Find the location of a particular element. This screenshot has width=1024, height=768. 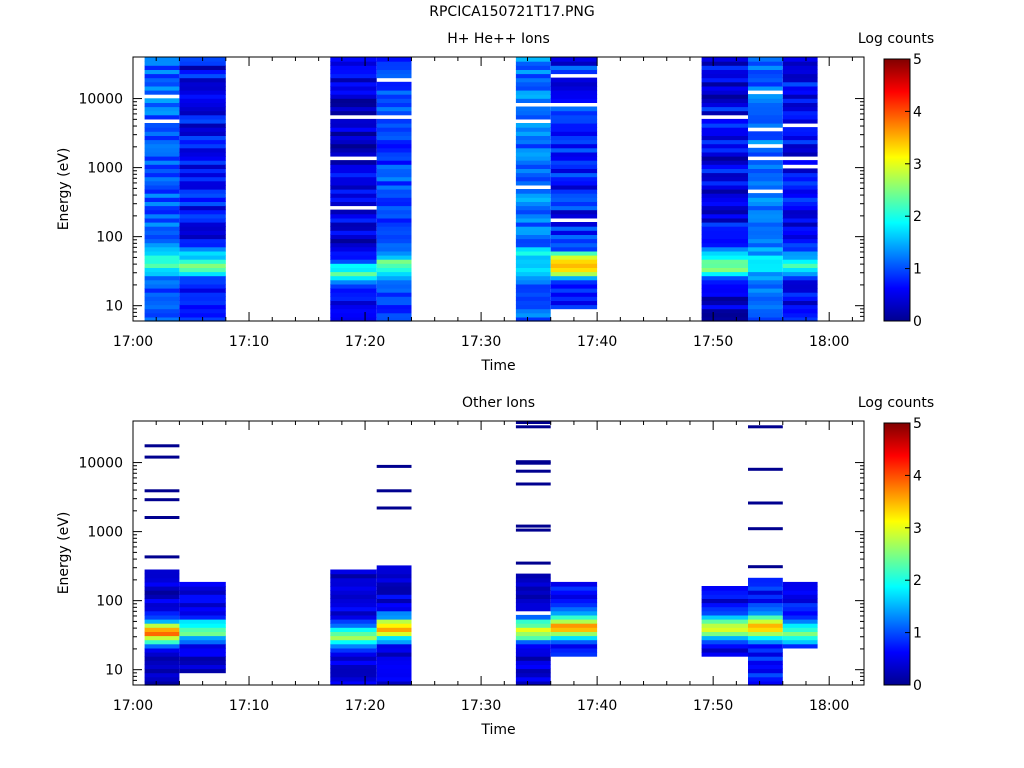

colorbar-tick-label: 5 is located at coordinates (917, 60).